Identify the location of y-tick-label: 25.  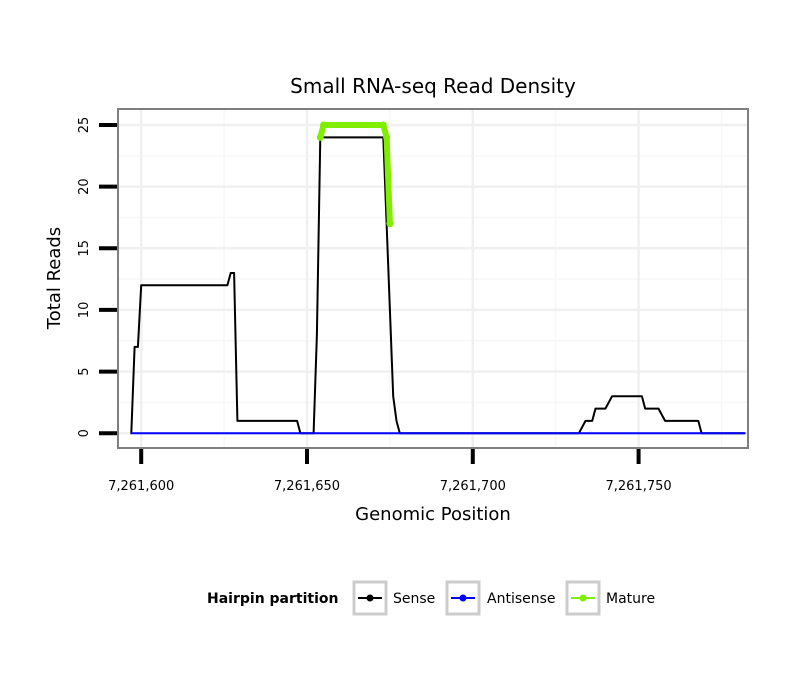
(84, 125).